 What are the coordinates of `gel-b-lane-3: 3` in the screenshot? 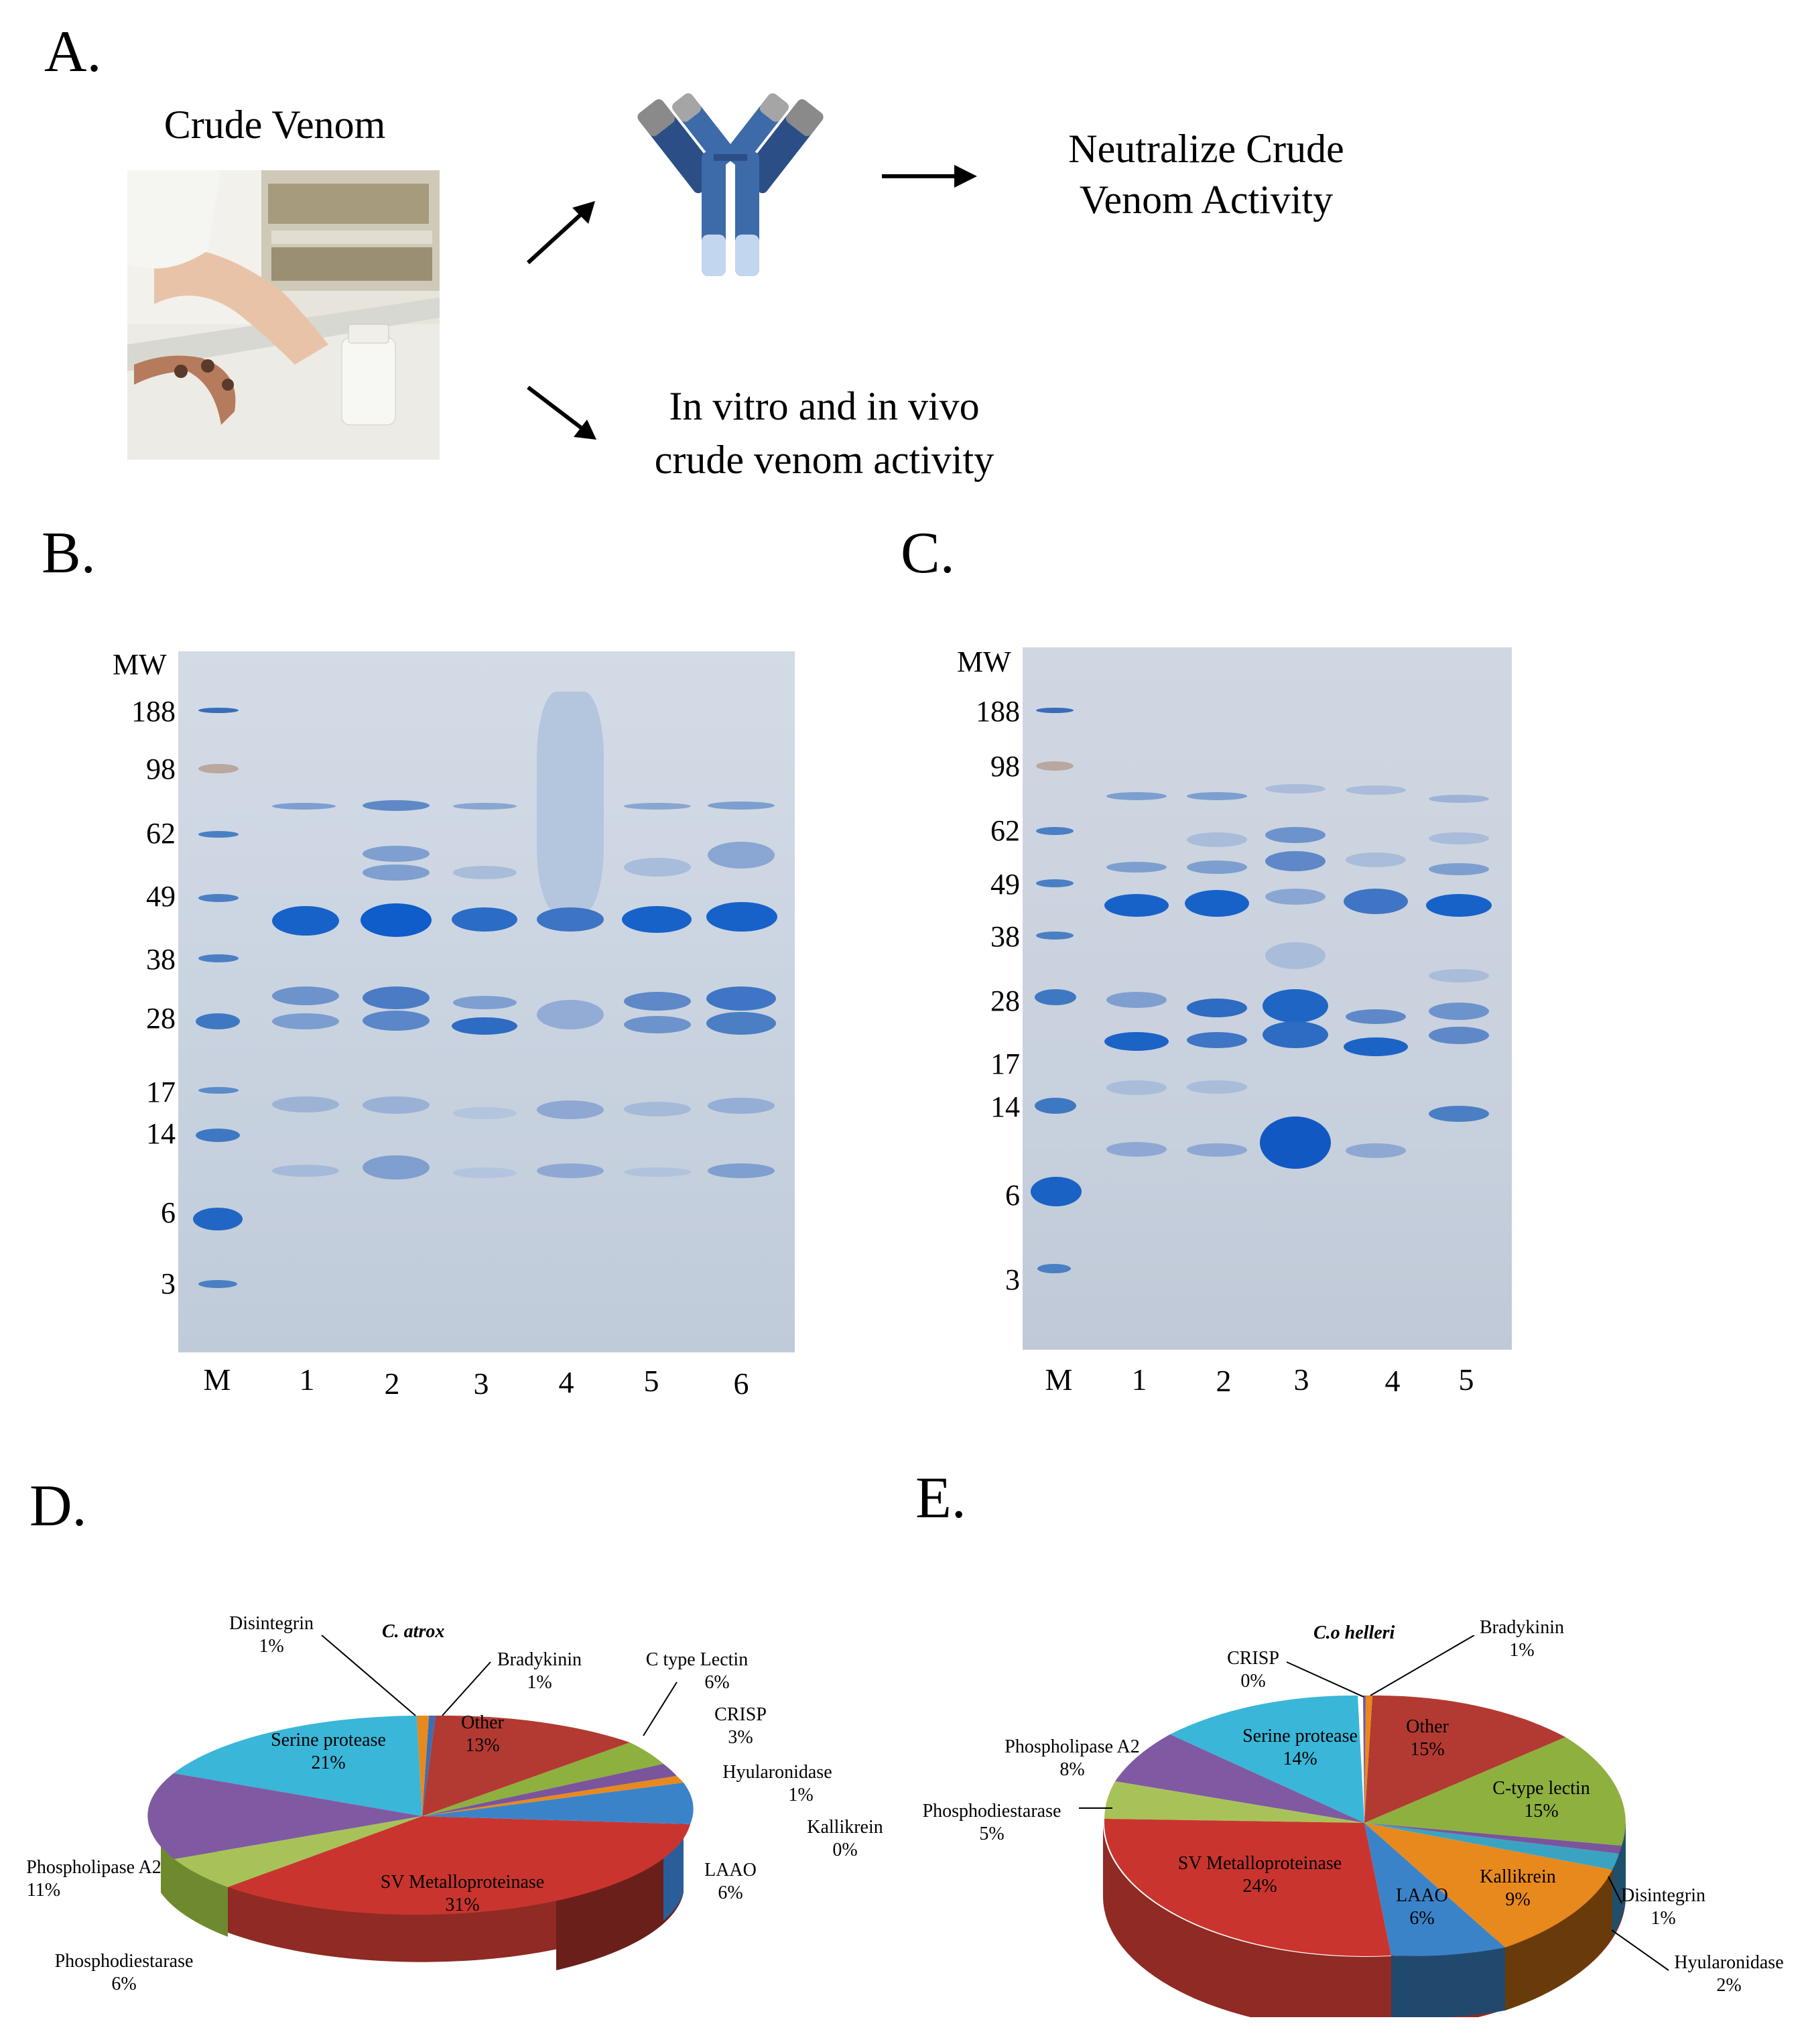 It's located at (481, 1383).